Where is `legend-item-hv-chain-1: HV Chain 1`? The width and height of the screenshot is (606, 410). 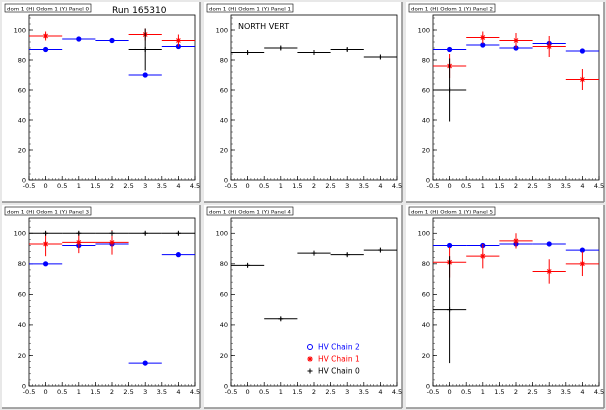
legend-item-hv-chain-1: HV Chain 1 is located at coordinates (333, 359).